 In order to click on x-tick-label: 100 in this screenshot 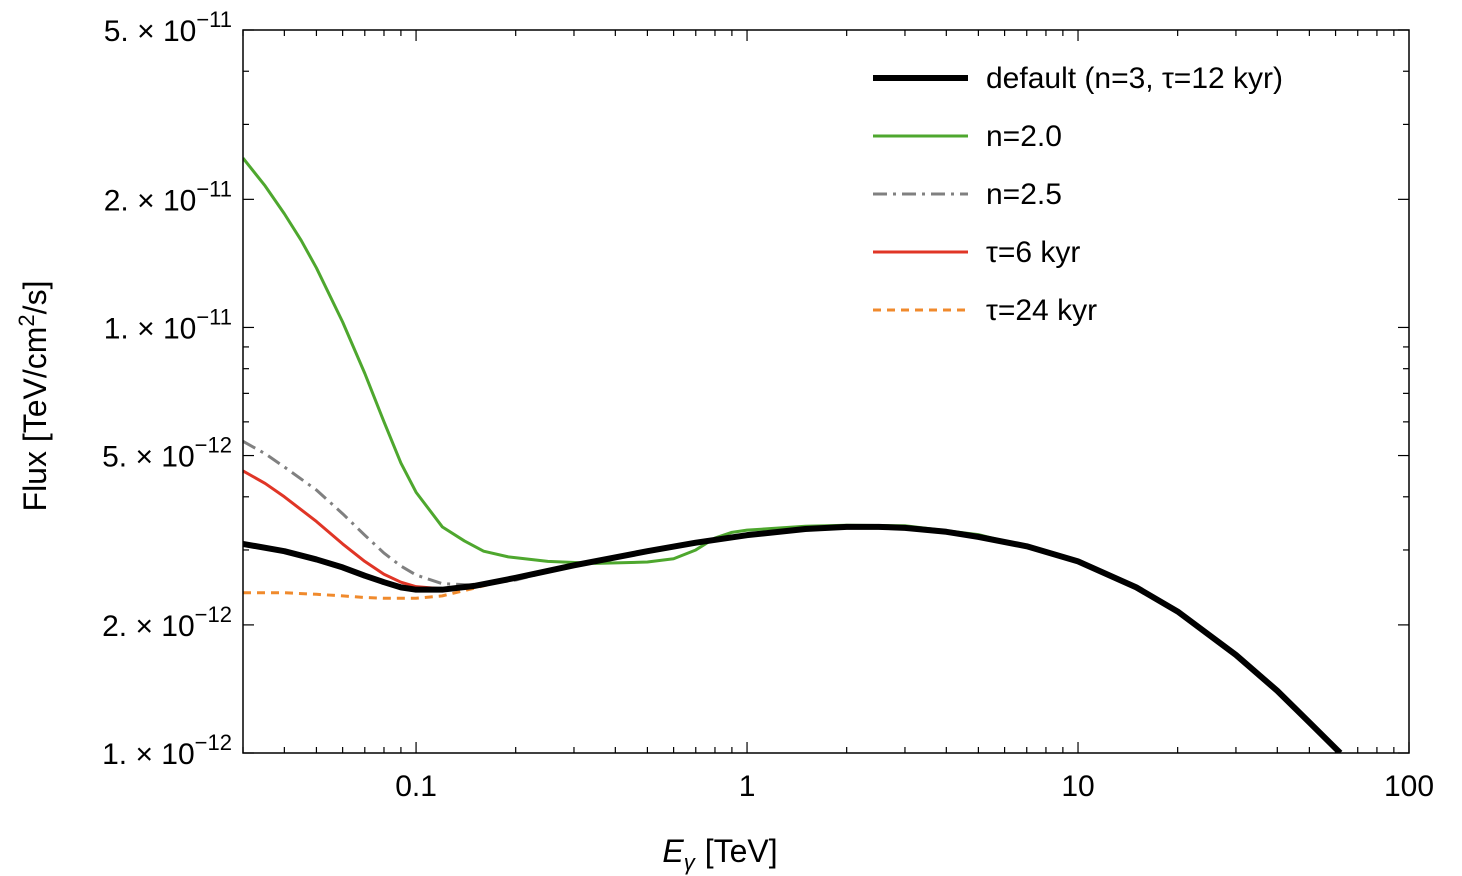, I will do `click(1409, 786)`.